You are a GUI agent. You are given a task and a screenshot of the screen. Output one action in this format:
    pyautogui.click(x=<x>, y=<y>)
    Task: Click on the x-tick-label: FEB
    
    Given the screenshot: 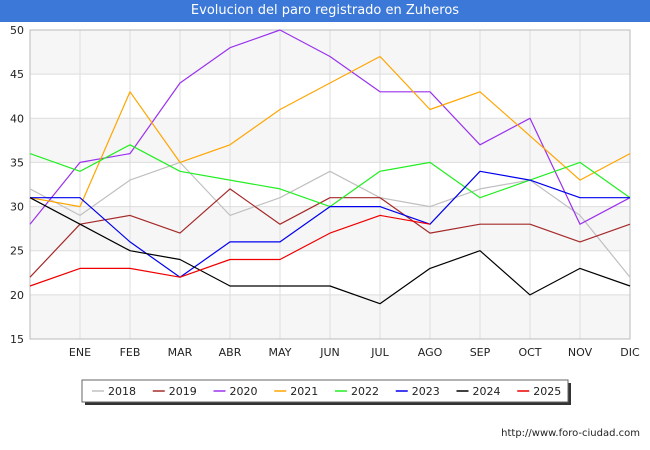 What is the action you would take?
    pyautogui.click(x=130, y=352)
    